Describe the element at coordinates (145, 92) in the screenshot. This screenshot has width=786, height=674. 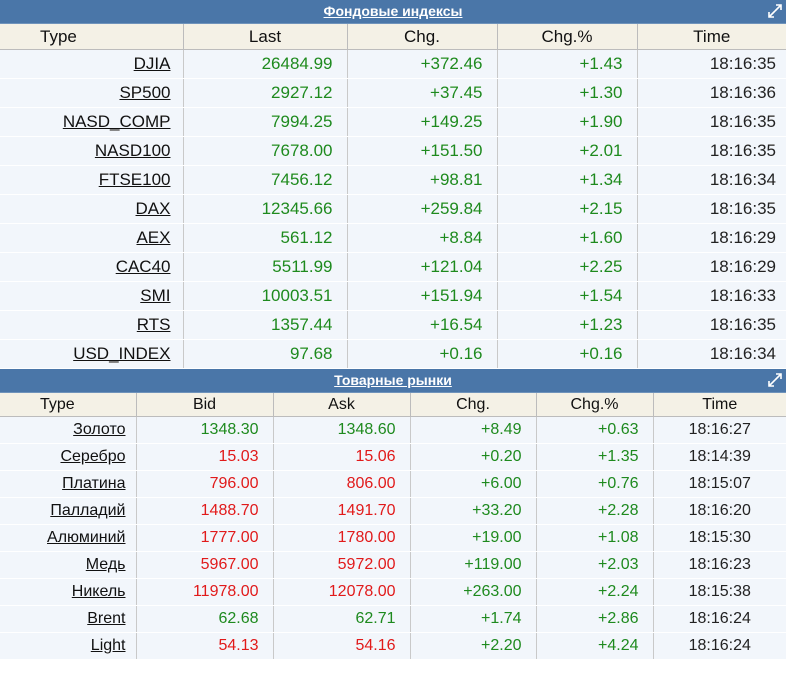
I see `instrument-link: SP500` at that location.